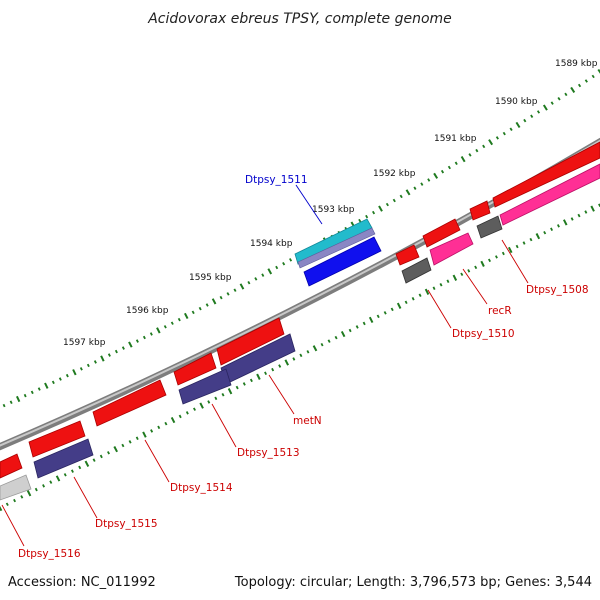 This screenshot has width=600, height=600. I want to click on gene-recr, so click(460, 233).